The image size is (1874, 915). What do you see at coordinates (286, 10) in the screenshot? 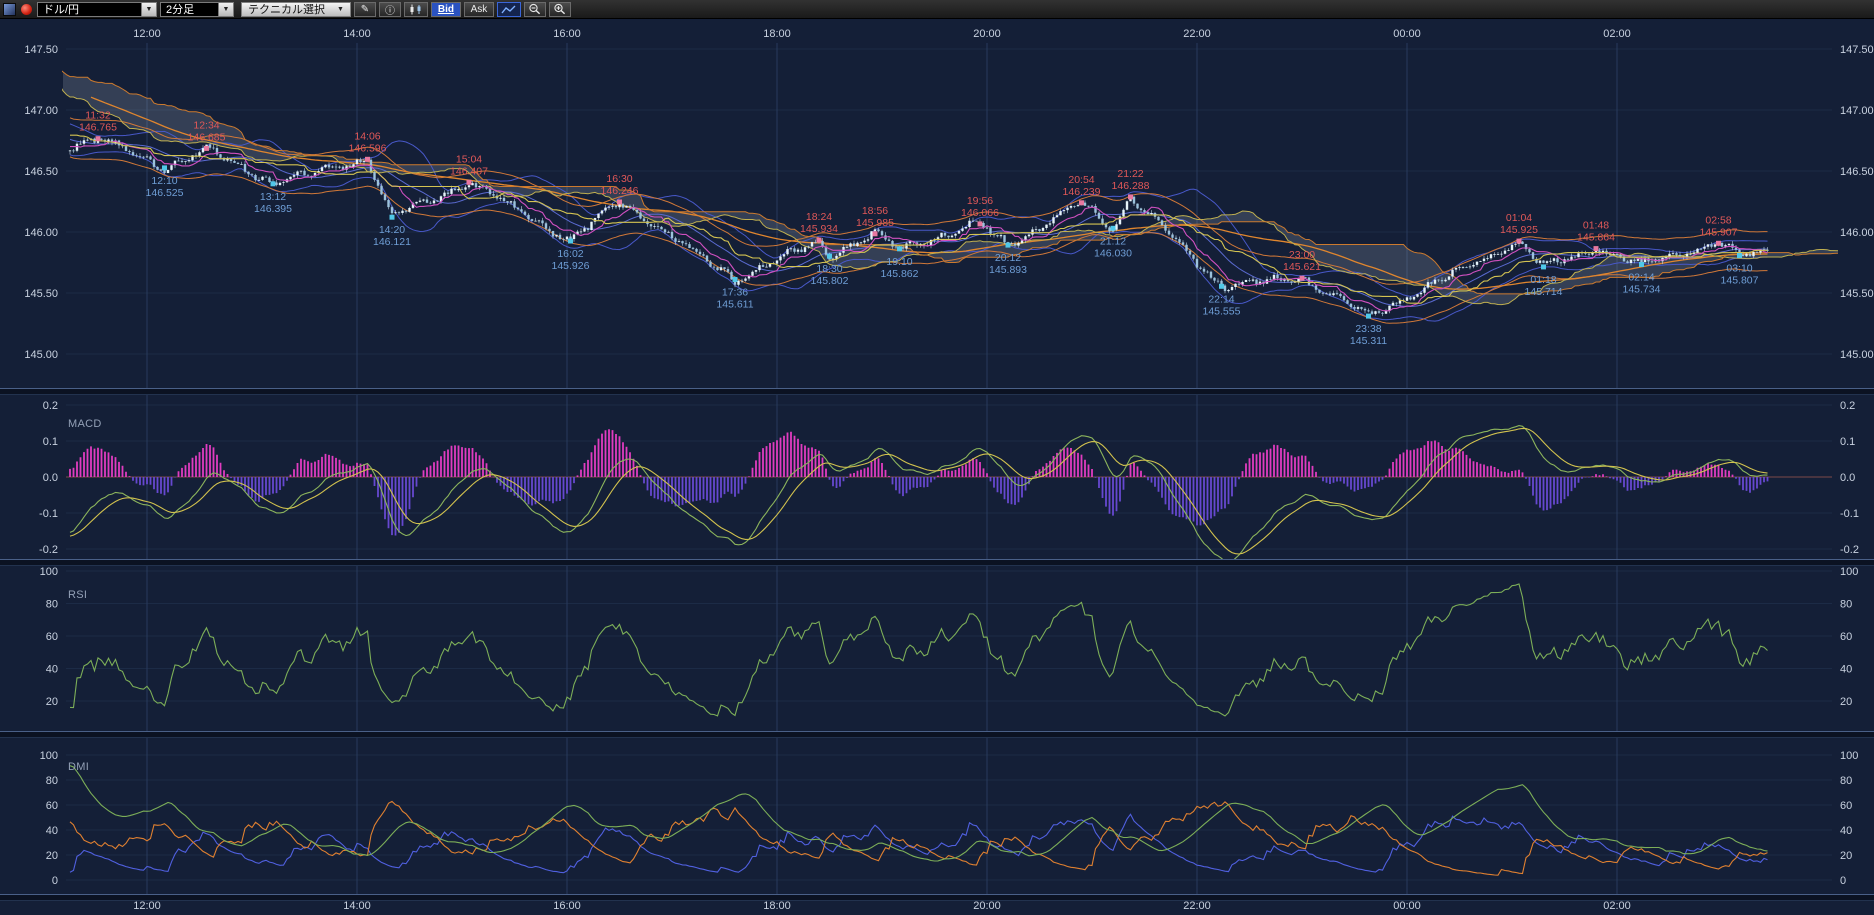
I see `technical-select-label: テクニカル選択` at bounding box center [286, 10].